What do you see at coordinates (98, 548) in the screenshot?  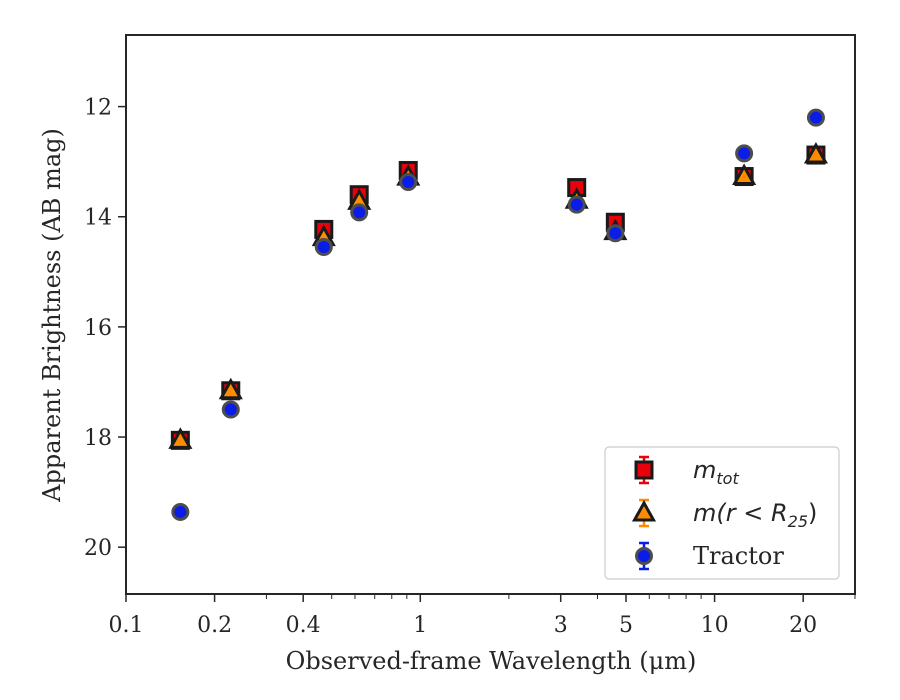 I see `y-tick-label: 20` at bounding box center [98, 548].